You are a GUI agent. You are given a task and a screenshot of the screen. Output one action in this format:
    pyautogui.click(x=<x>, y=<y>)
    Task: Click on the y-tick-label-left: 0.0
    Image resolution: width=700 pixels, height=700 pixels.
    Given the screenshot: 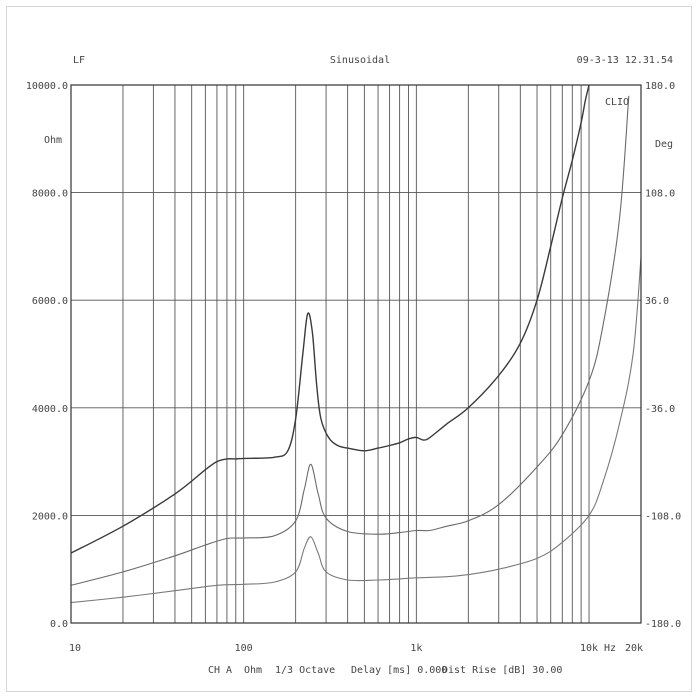 What is the action you would take?
    pyautogui.click(x=59, y=624)
    